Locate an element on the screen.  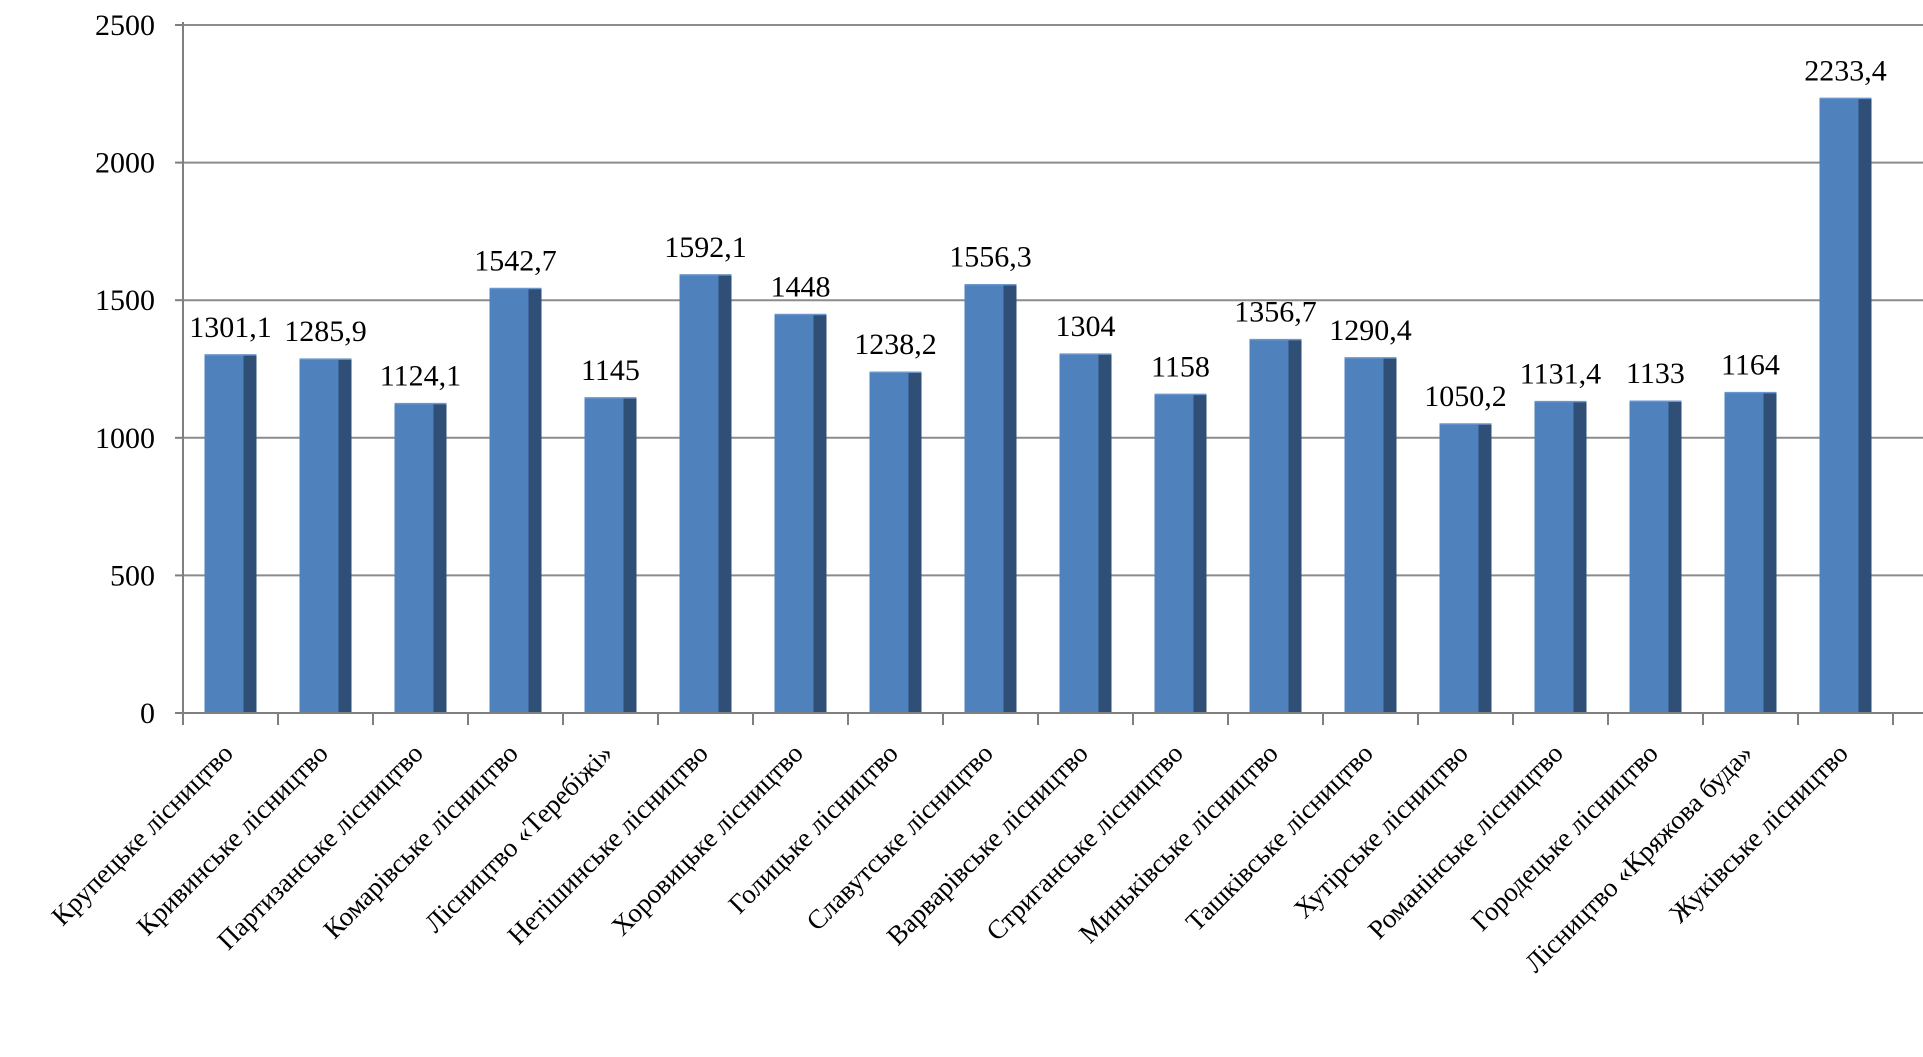
y-tick-label: 1500 is located at coordinates (125, 300).